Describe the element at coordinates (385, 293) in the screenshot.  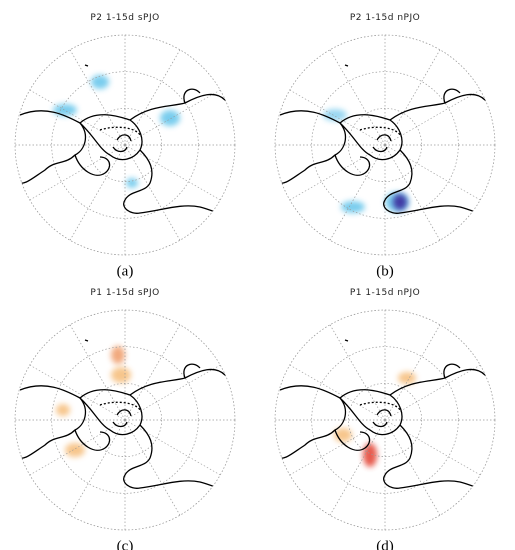
I see `panel-title: P1 1-15d nPJO` at that location.